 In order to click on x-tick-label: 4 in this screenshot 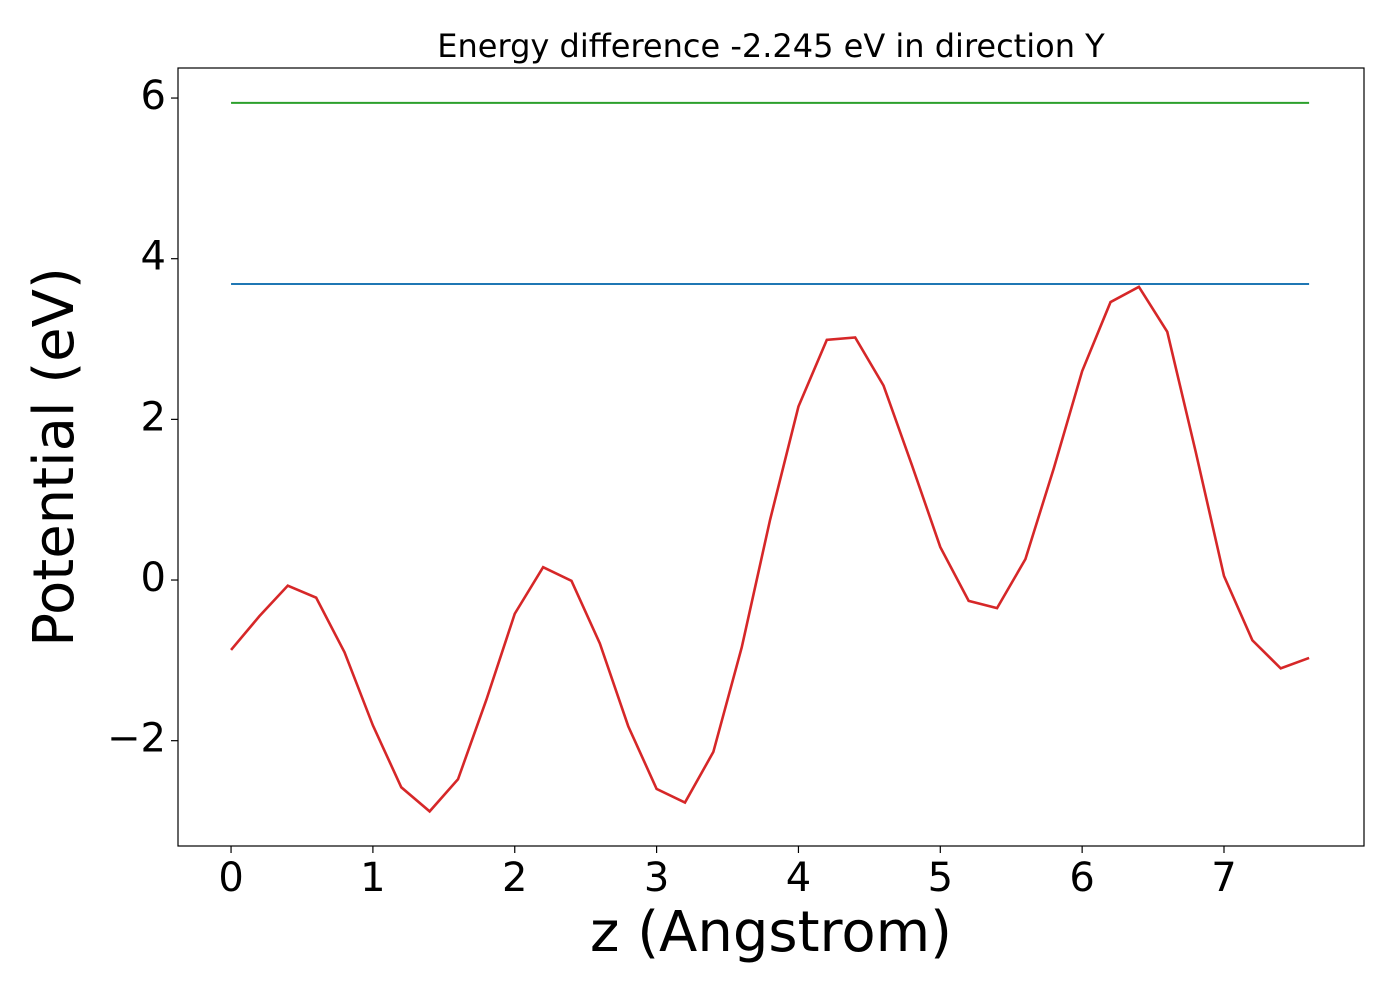, I will do `click(798, 878)`.